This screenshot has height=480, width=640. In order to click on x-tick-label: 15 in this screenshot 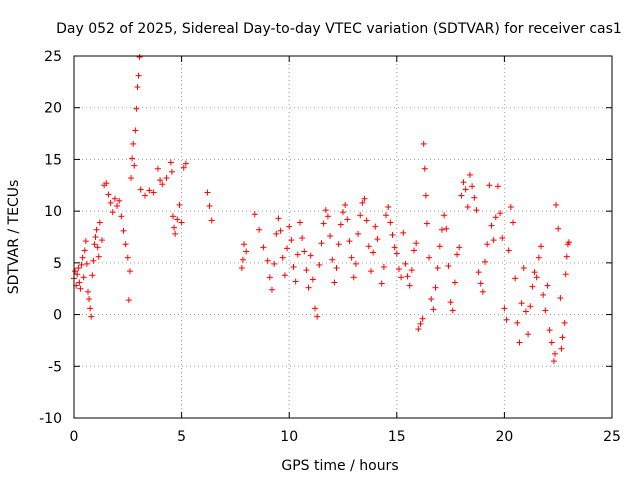, I will do `click(397, 437)`.